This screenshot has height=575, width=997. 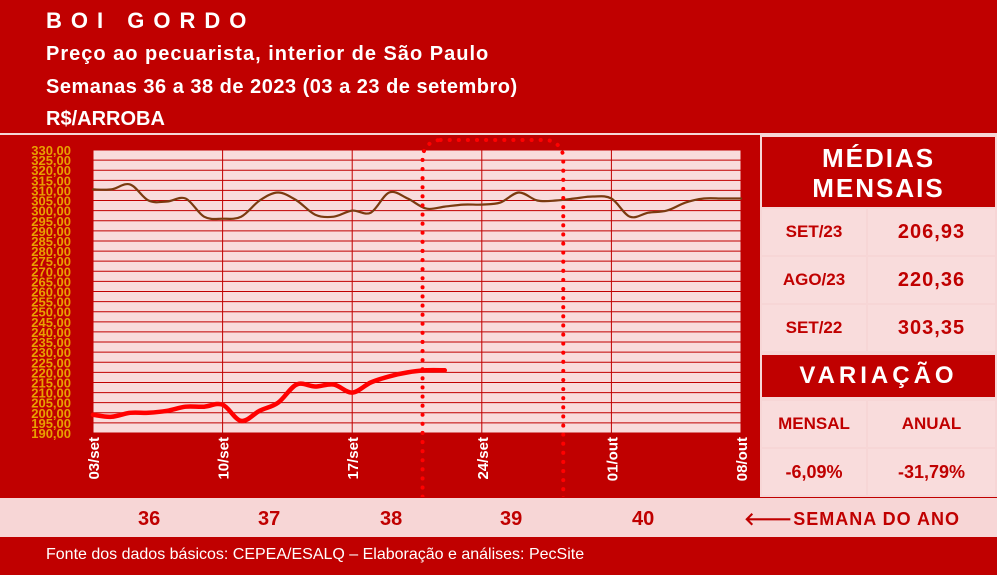 I want to click on y-tick-label: 190,00, so click(x=51, y=433).